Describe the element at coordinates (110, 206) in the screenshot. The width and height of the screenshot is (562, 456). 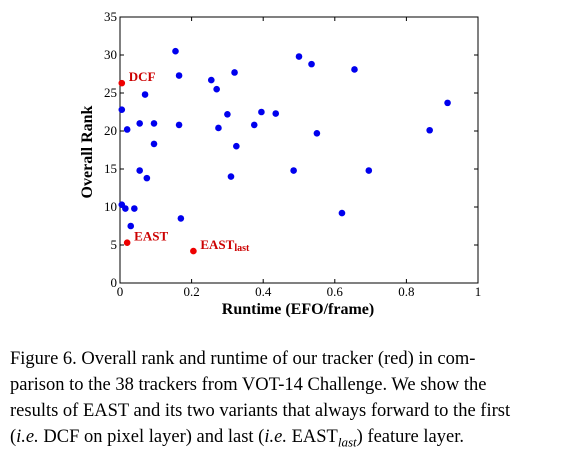
I see `y-tick-label: 10` at that location.